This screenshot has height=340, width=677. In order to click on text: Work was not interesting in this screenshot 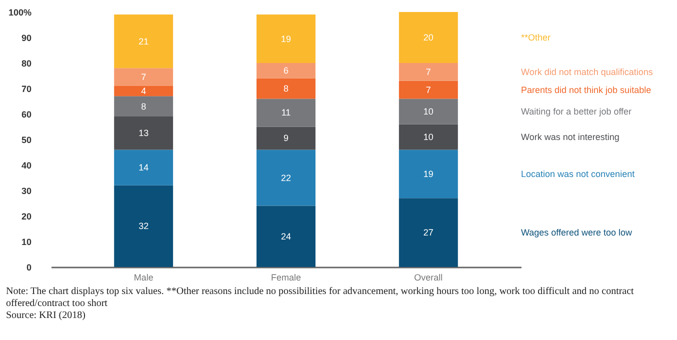, I will do `click(570, 137)`.